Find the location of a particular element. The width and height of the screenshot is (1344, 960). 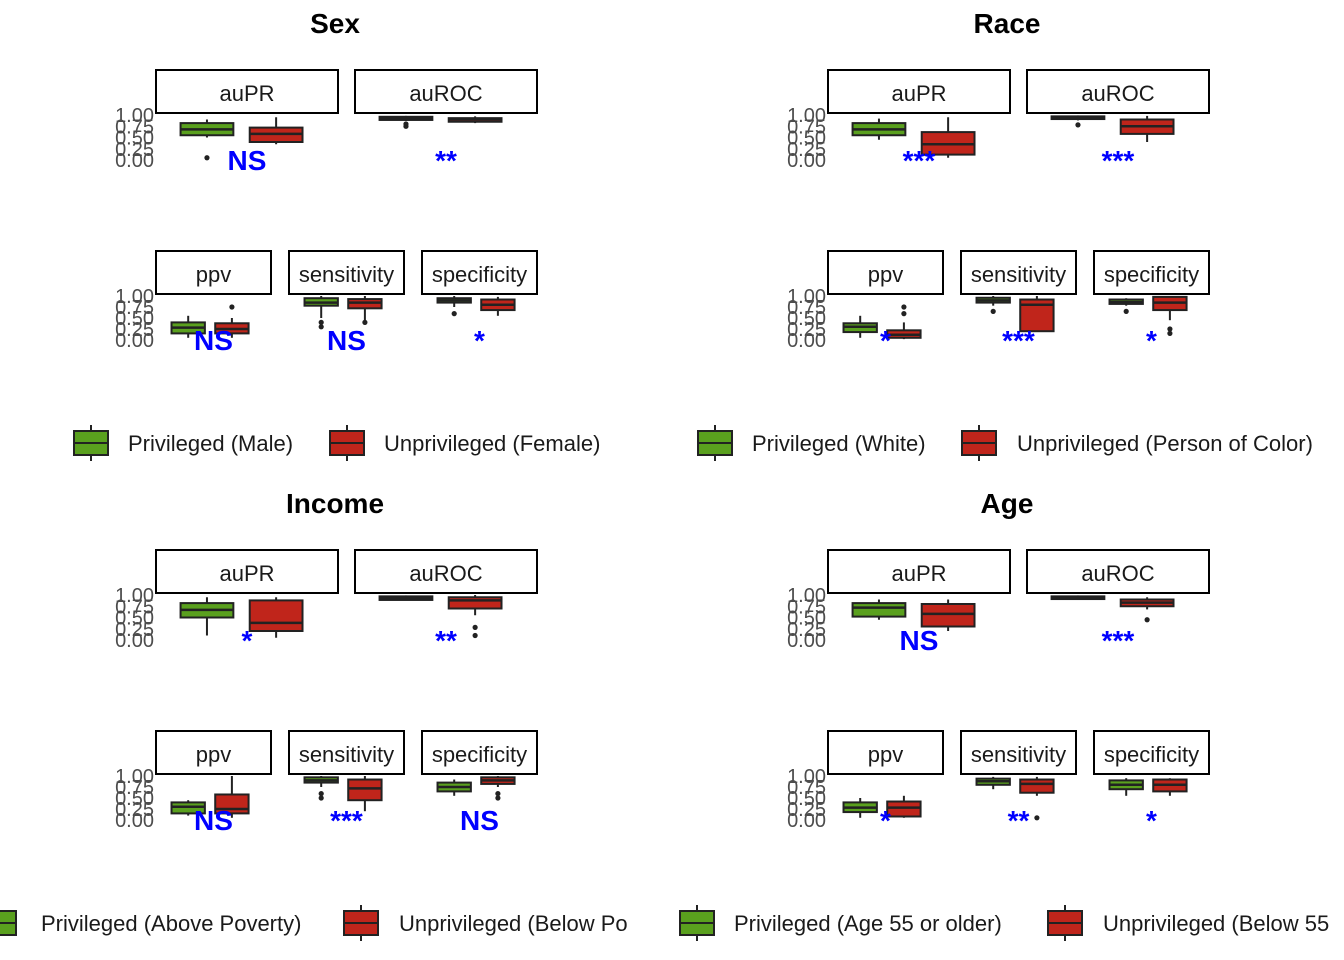

facet-strip-label: sensitivity is located at coordinates (1018, 754).